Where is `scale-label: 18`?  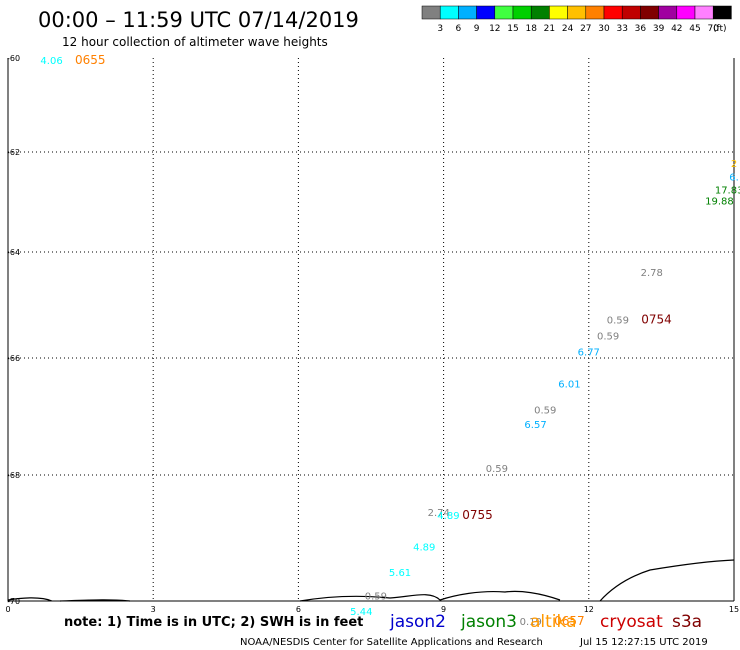 scale-label: 18 is located at coordinates (531, 29).